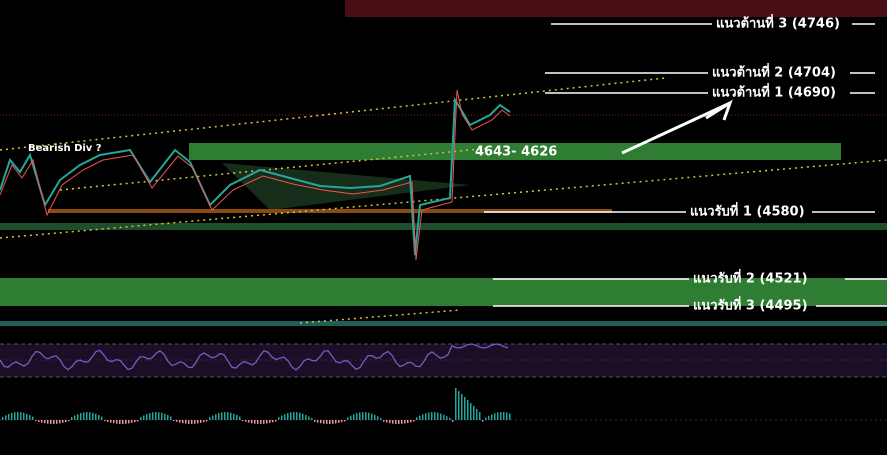 The width and height of the screenshot is (887, 455). I want to click on zone-label: 4643- 4626, so click(516, 152).